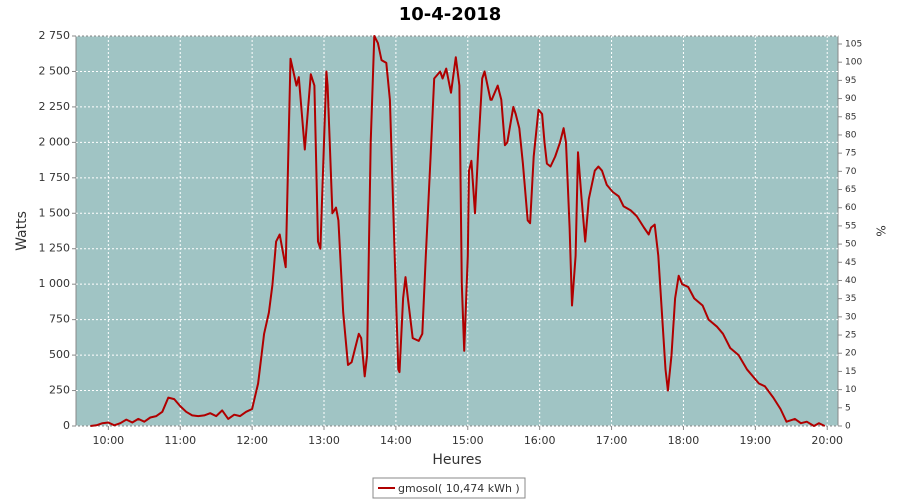 The image size is (900, 504). Describe the element at coordinates (848, 427) in the screenshot. I see `y2-tick-label: 0` at that location.